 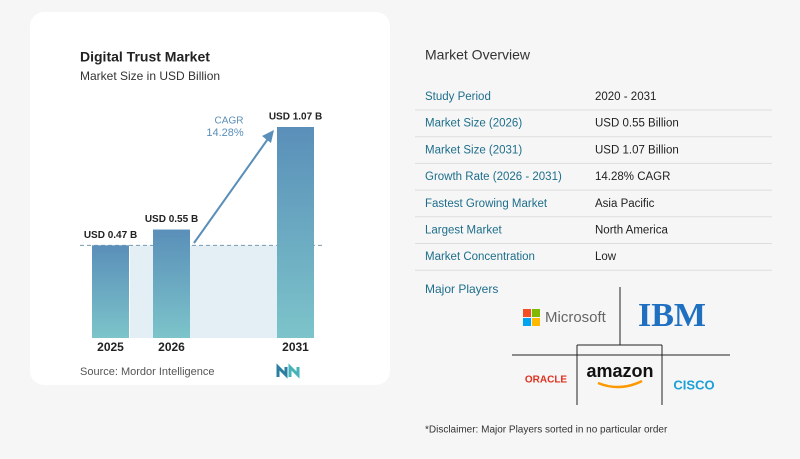 I want to click on player-logo: Microsoft, so click(x=576, y=317).